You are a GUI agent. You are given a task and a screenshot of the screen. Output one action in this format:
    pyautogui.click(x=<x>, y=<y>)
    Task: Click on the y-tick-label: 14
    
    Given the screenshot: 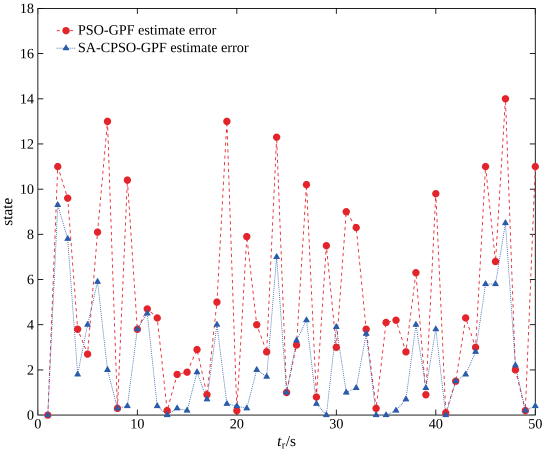 What is the action you would take?
    pyautogui.click(x=27, y=99)
    